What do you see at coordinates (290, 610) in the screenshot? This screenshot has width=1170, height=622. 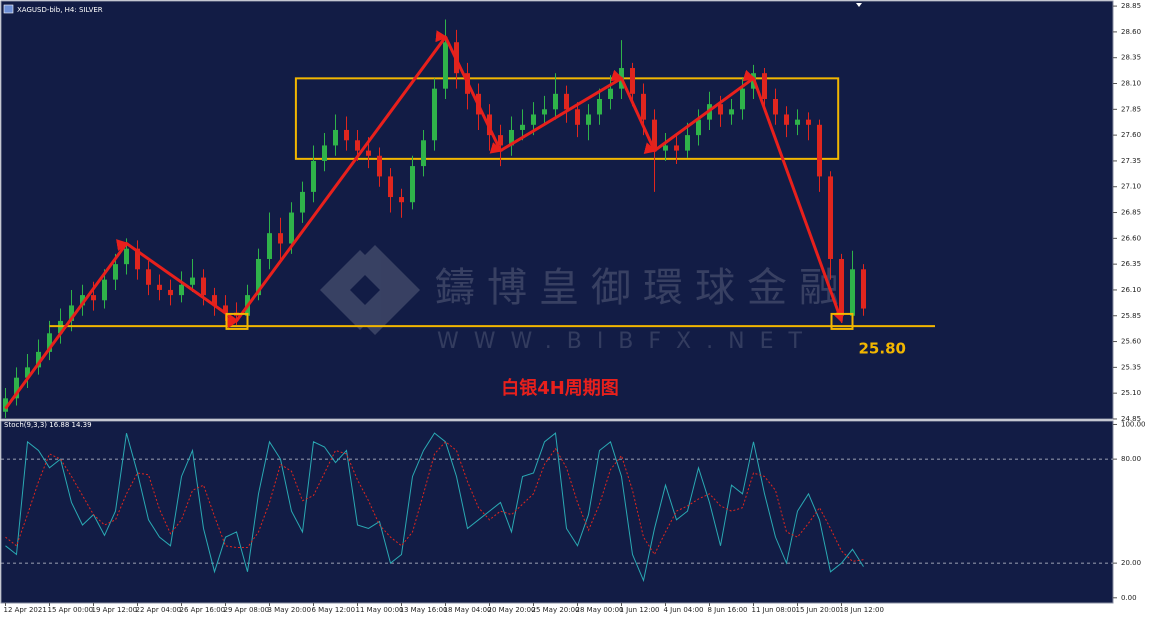 I see `x-tick-label: 3 May 20:00` at bounding box center [290, 610].